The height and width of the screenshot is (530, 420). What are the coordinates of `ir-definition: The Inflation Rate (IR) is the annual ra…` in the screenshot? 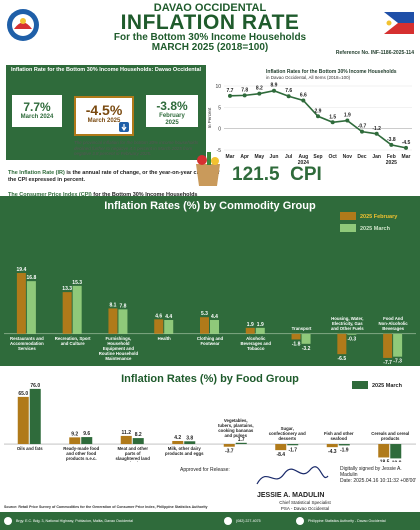 It's located at (114, 176).